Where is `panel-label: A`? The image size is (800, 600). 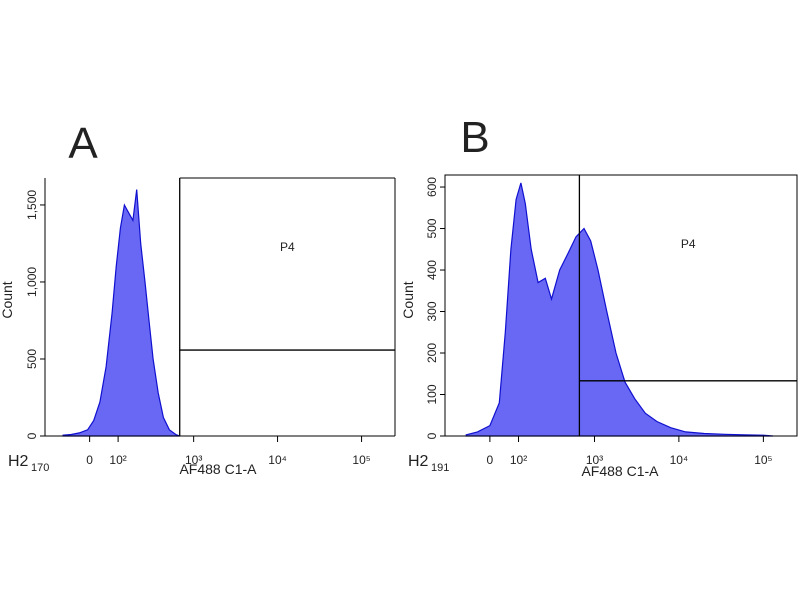 panel-label: A is located at coordinates (83, 143).